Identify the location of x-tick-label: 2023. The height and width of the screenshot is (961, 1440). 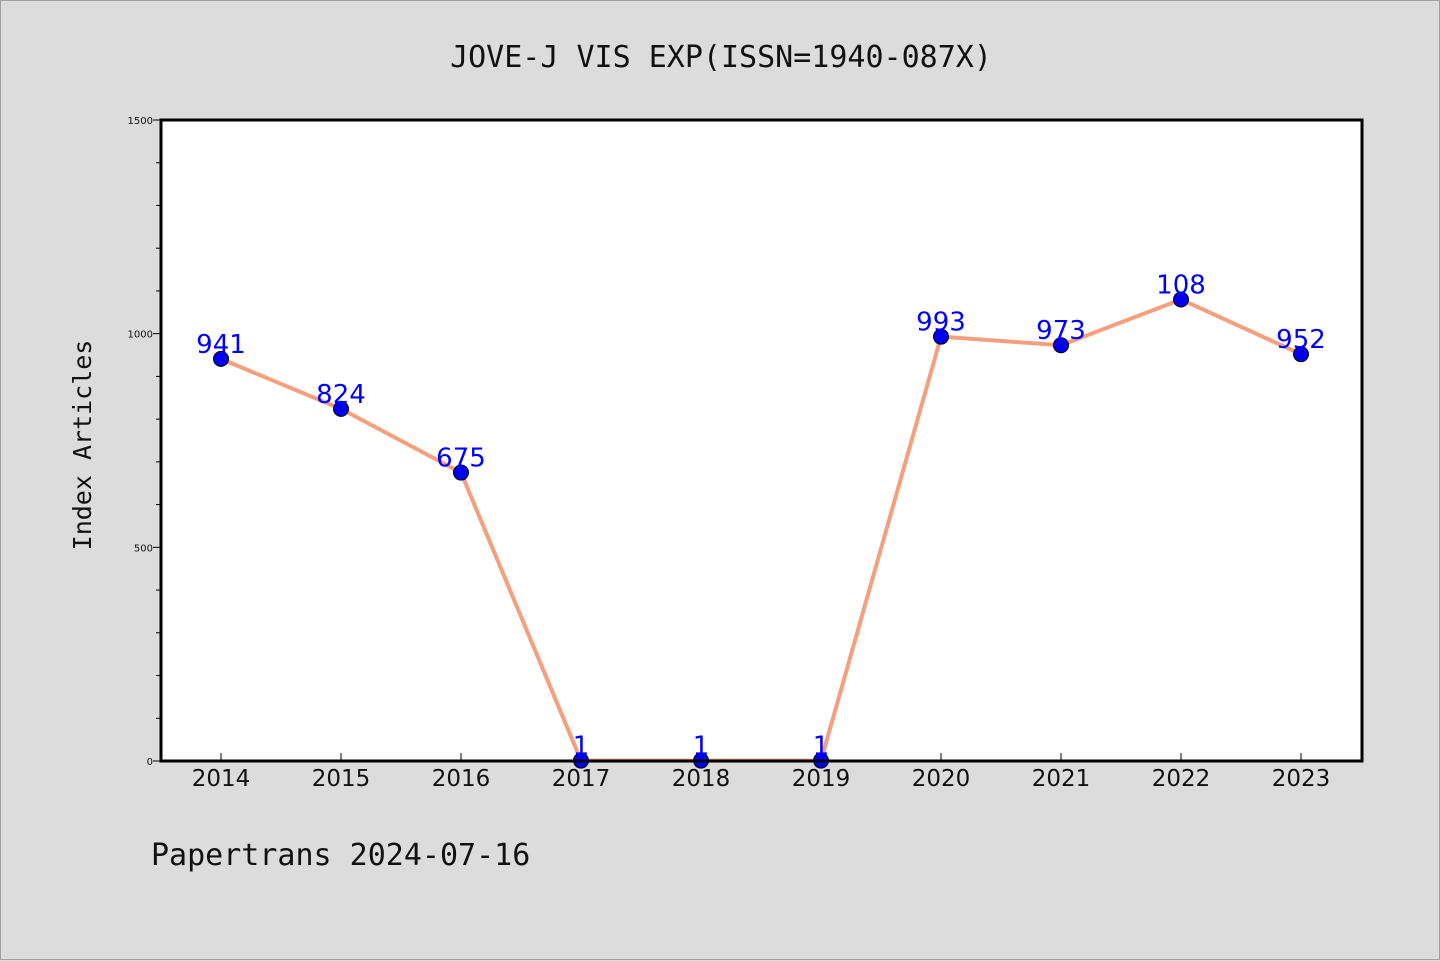
(1301, 779).